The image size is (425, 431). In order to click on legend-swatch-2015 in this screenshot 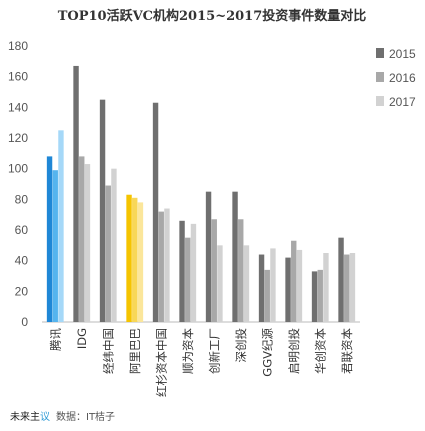, I will do `click(380, 53)`.